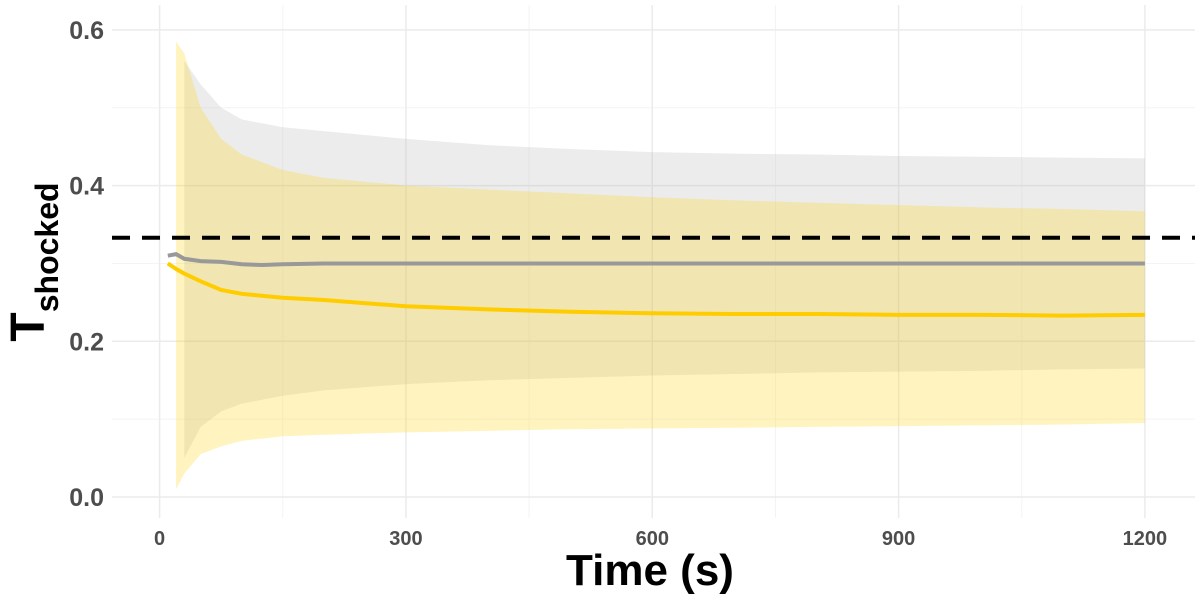 Image resolution: width=1200 pixels, height=600 pixels. I want to click on y-tick-label: 0.0, so click(86, 498).